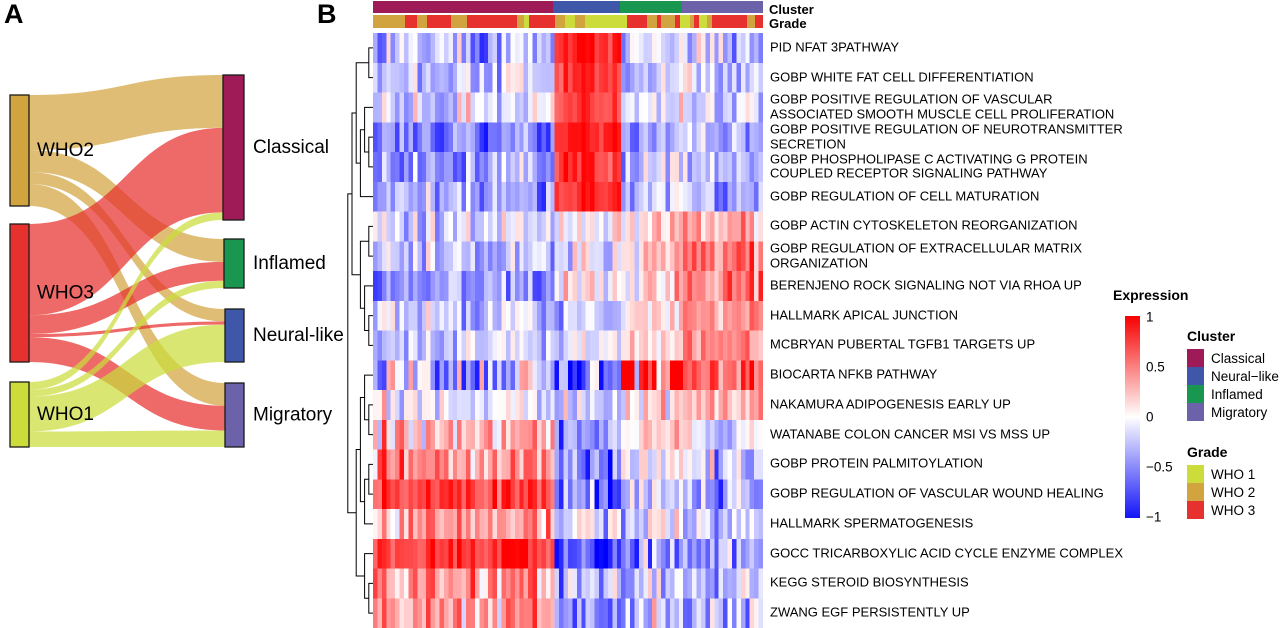  What do you see at coordinates (360, 330) in the screenshot?
I see `row-dendrogram` at bounding box center [360, 330].